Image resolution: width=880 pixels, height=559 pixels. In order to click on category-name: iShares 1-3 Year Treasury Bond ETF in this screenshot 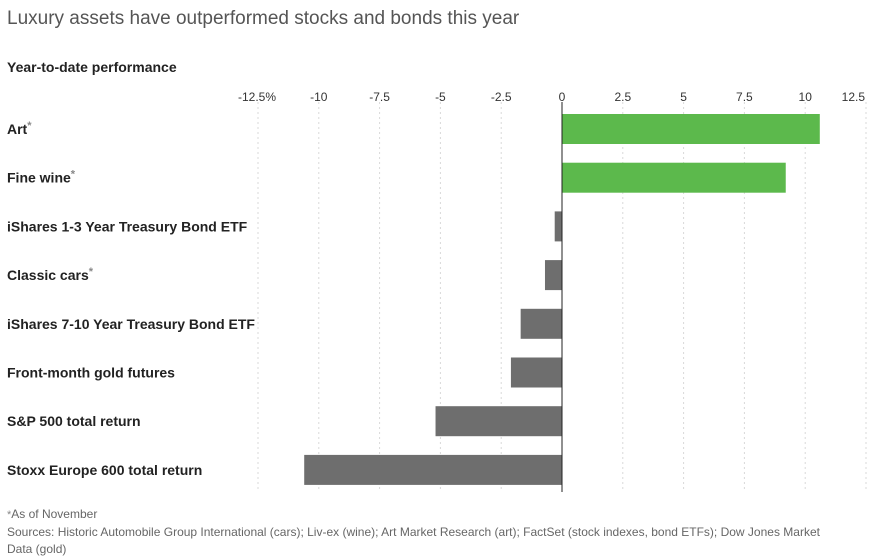, I will do `click(127, 226)`.